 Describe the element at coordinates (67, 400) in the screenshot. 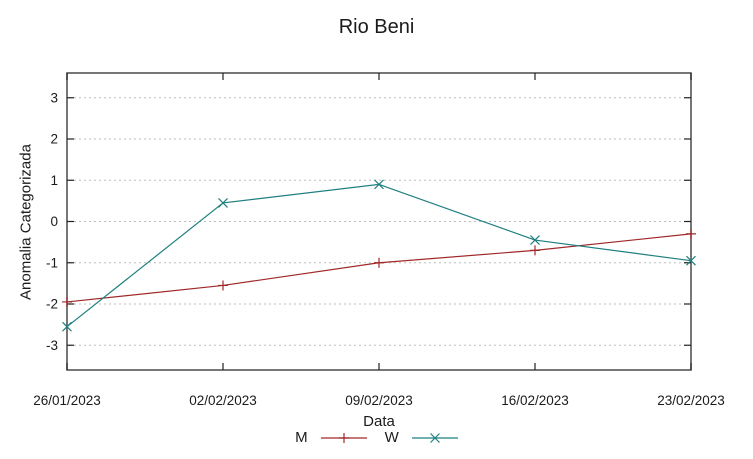

I see `x-tick-label: 26/01/2023` at that location.